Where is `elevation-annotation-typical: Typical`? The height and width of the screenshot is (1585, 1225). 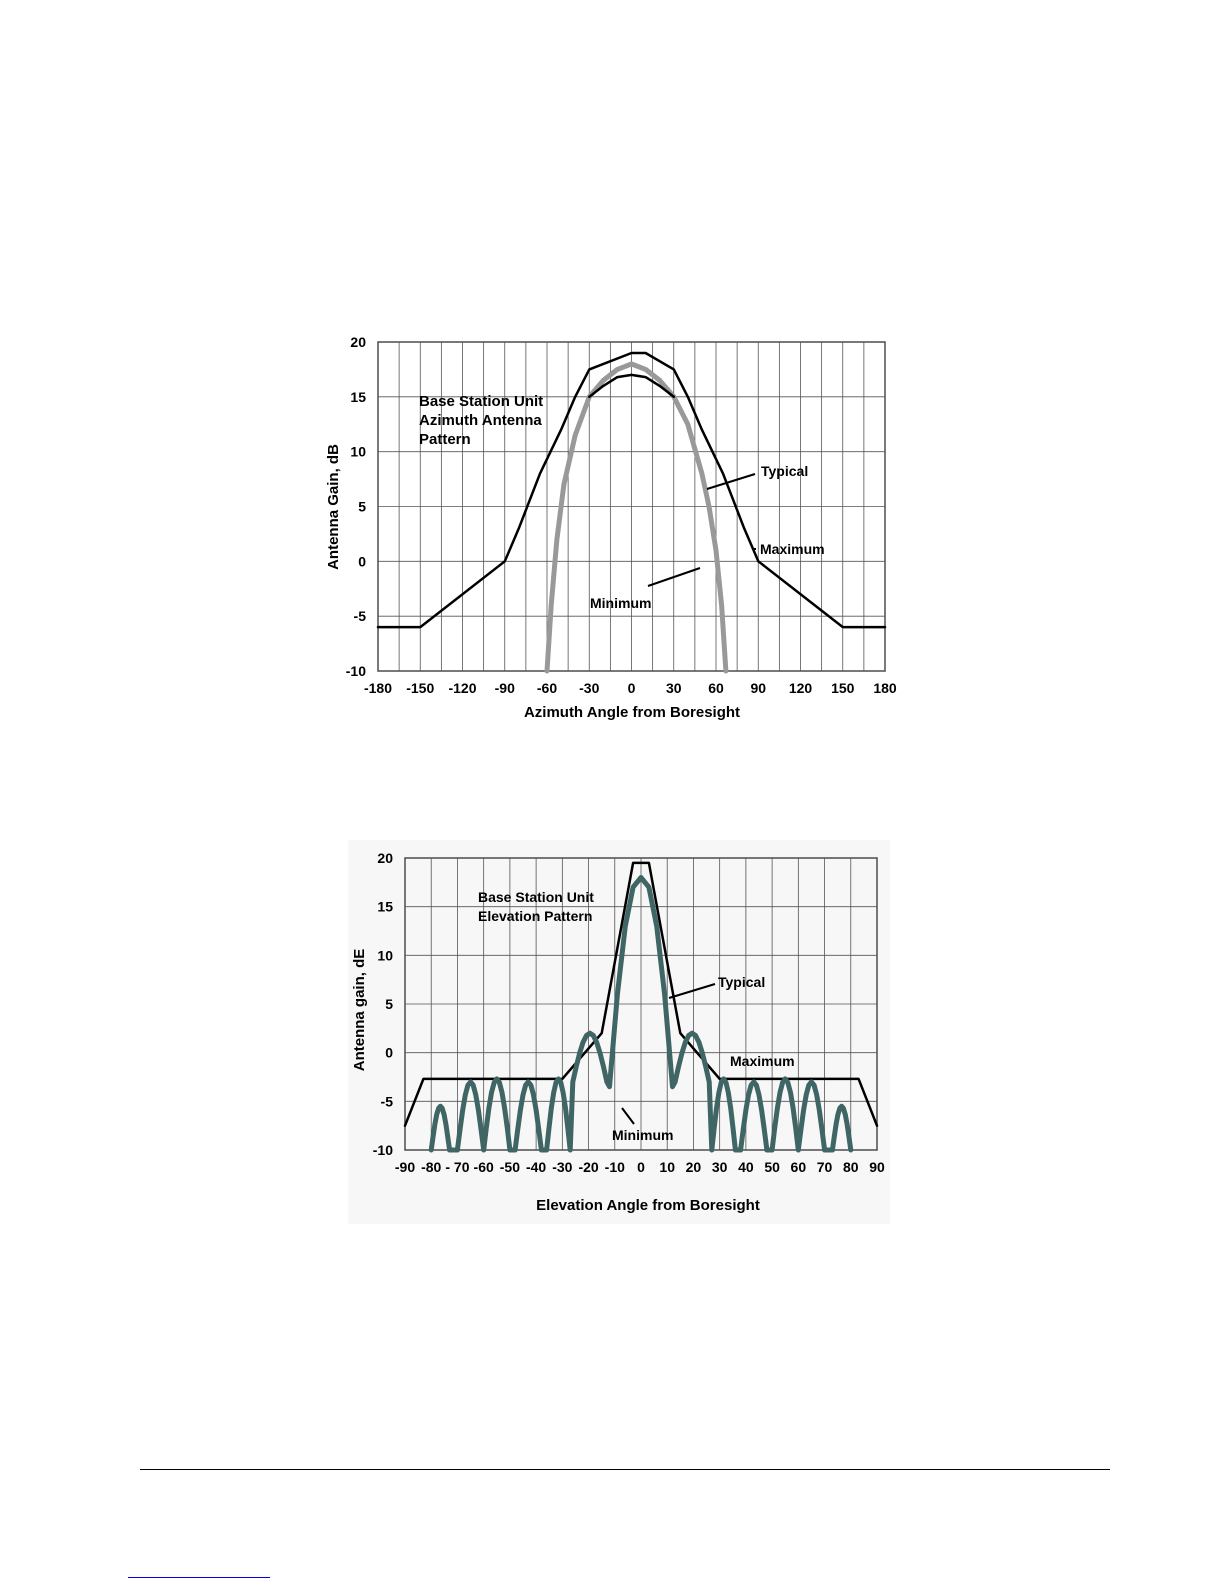 elevation-annotation-typical: Typical is located at coordinates (741, 982).